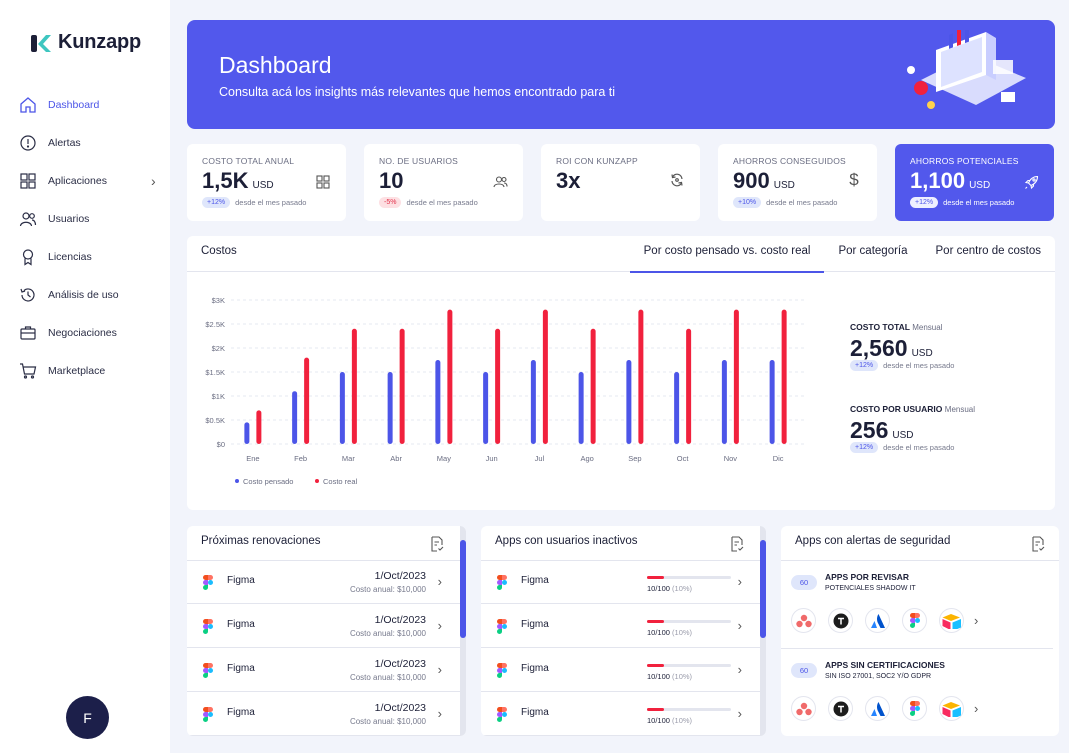 The height and width of the screenshot is (753, 1069). What do you see at coordinates (90, 181) in the screenshot?
I see `sidebar-item-aplicaciones: Aplicaciones ›` at bounding box center [90, 181].